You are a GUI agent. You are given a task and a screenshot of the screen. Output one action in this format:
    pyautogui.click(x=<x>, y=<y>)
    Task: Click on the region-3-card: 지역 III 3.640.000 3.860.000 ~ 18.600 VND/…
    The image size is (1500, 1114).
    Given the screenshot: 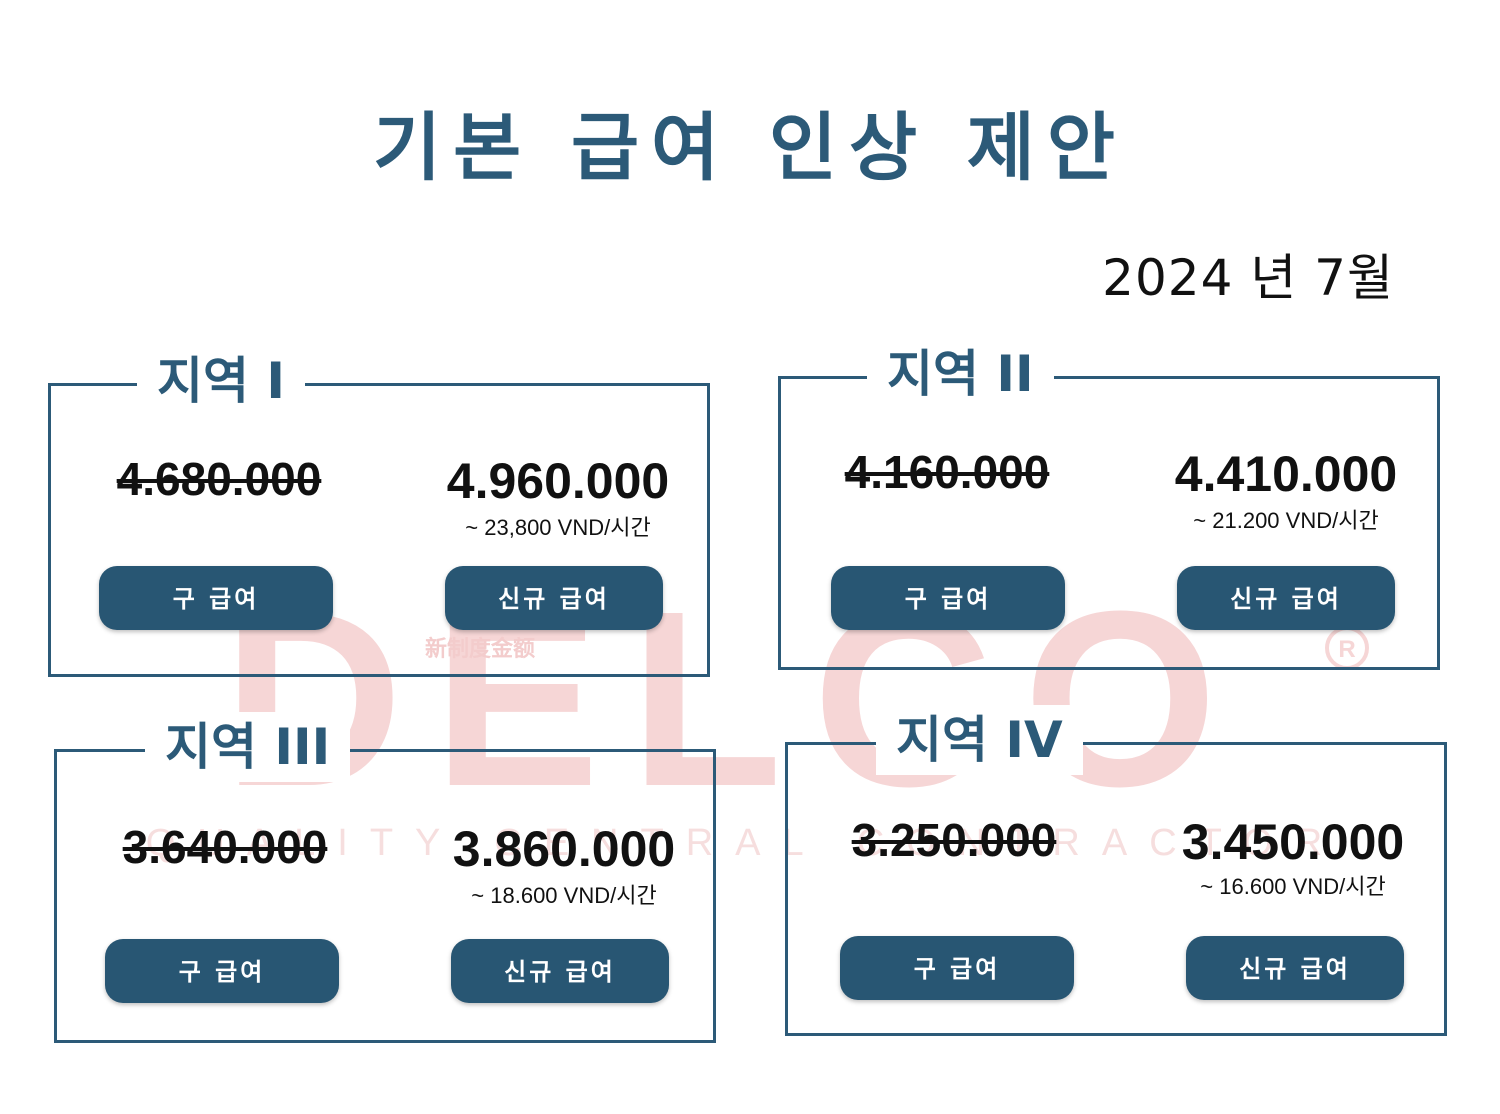 What is the action you would take?
    pyautogui.click(x=385, y=877)
    